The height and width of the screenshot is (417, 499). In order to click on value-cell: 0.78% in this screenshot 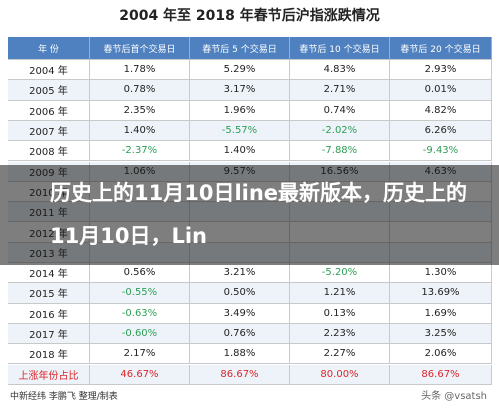, I will do `click(140, 90)`.